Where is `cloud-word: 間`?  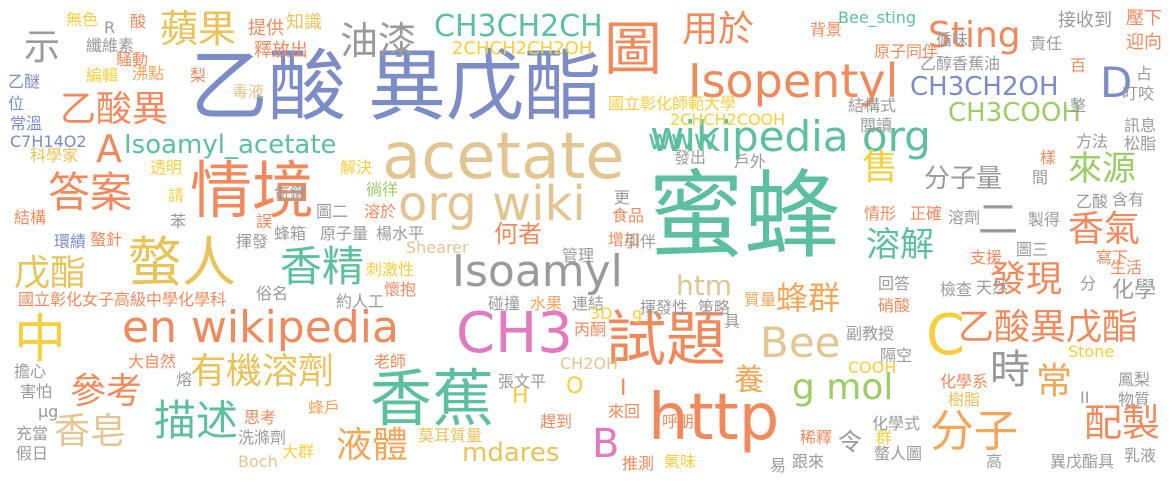
cloud-word: 間 is located at coordinates (1040, 177).